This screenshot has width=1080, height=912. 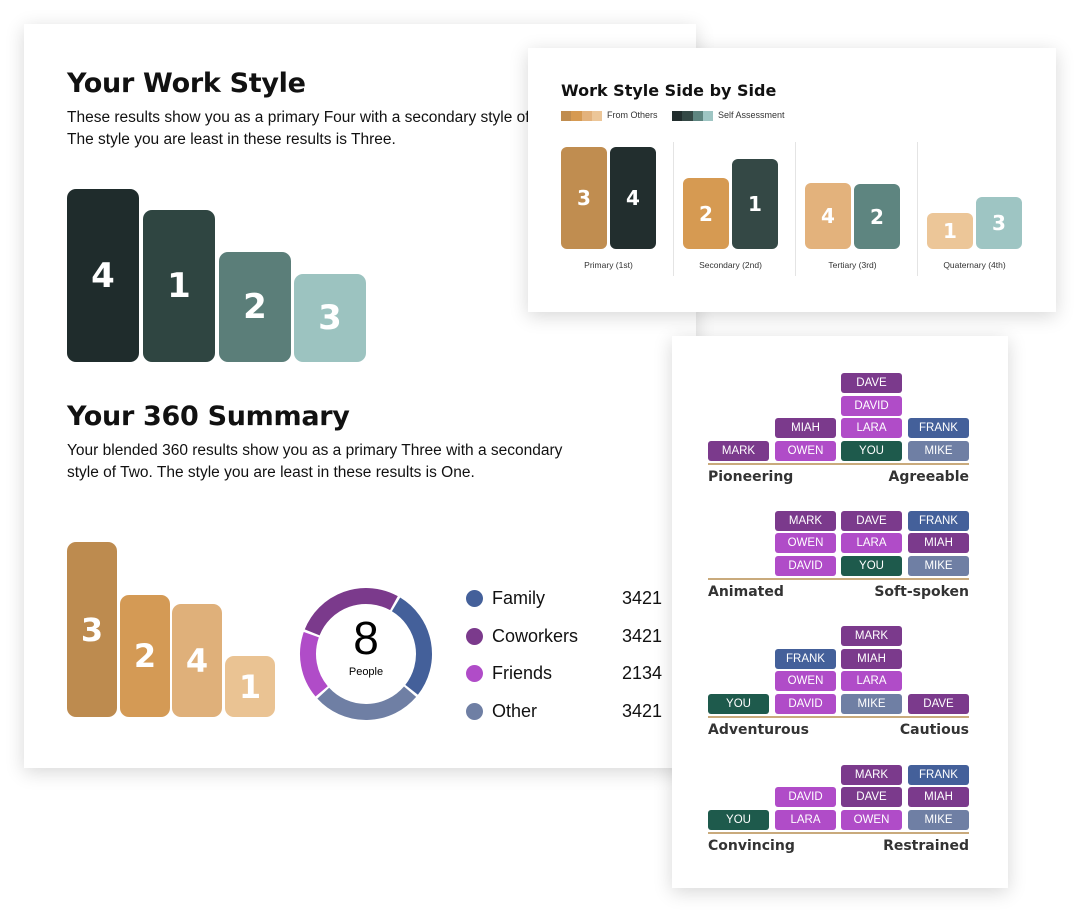 What do you see at coordinates (928, 477) in the screenshot?
I see `spectrum-right: Agreeable` at bounding box center [928, 477].